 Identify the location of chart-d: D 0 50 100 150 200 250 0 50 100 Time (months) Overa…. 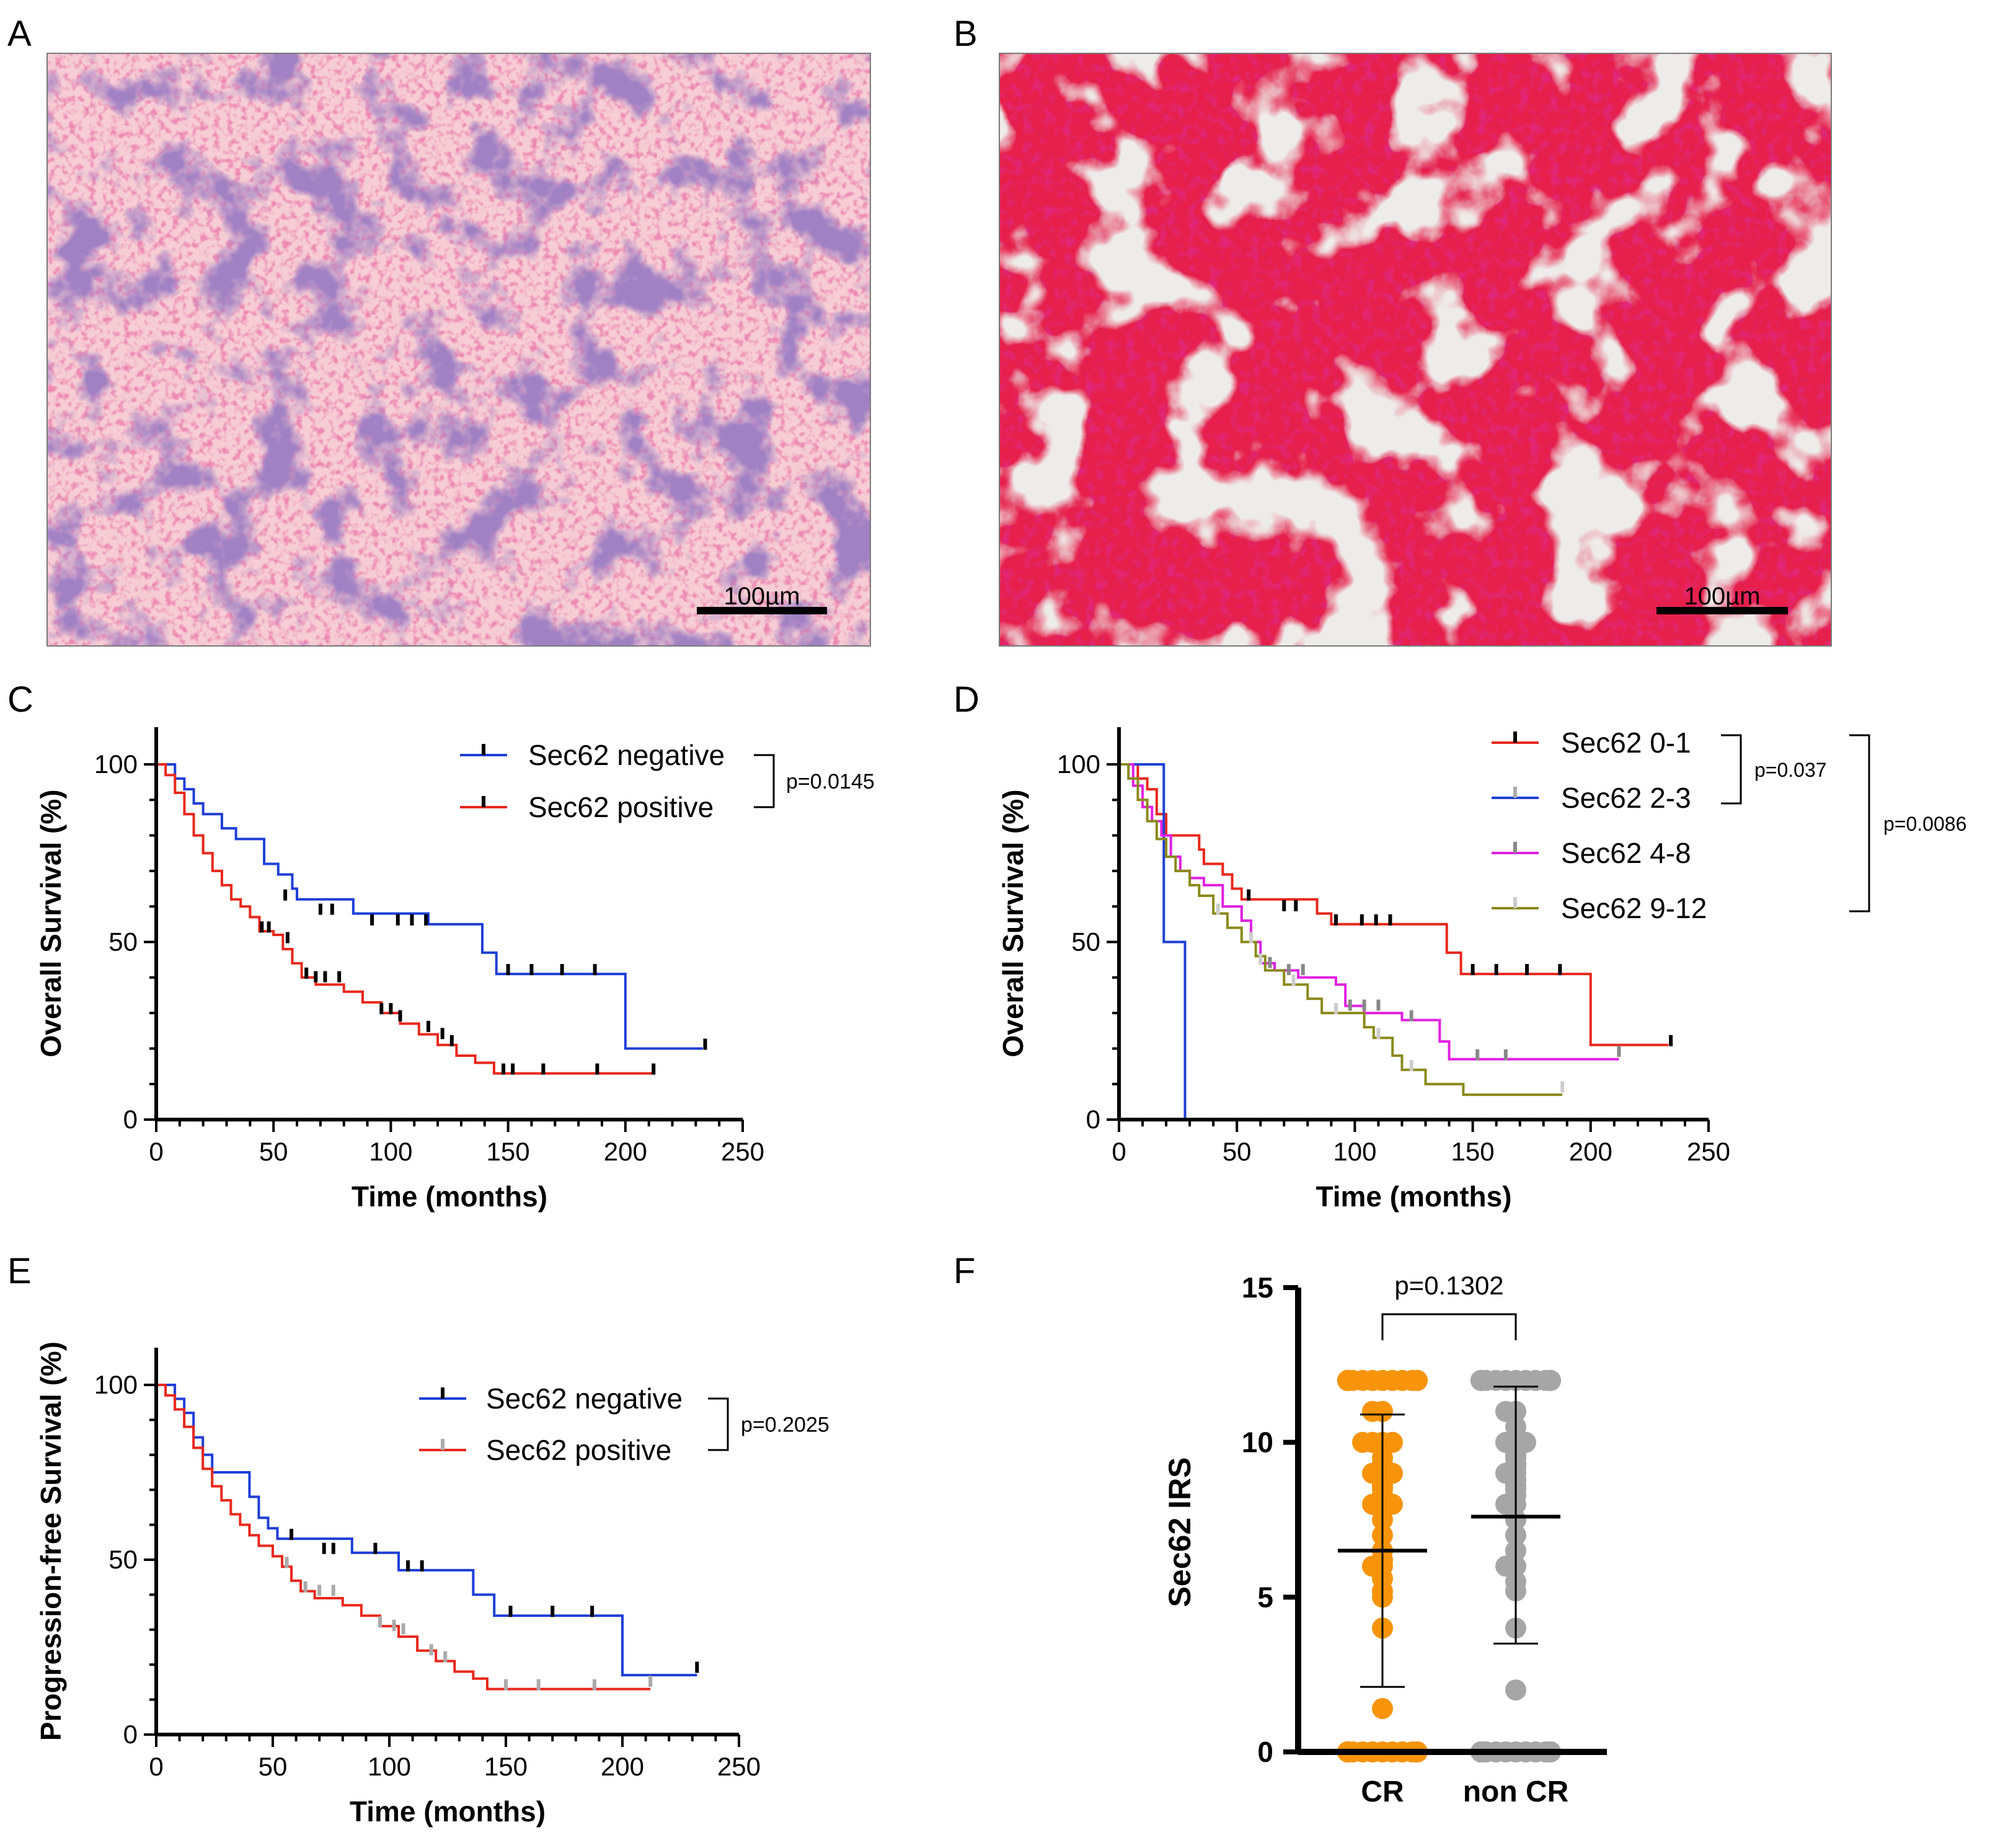
(1459, 946).